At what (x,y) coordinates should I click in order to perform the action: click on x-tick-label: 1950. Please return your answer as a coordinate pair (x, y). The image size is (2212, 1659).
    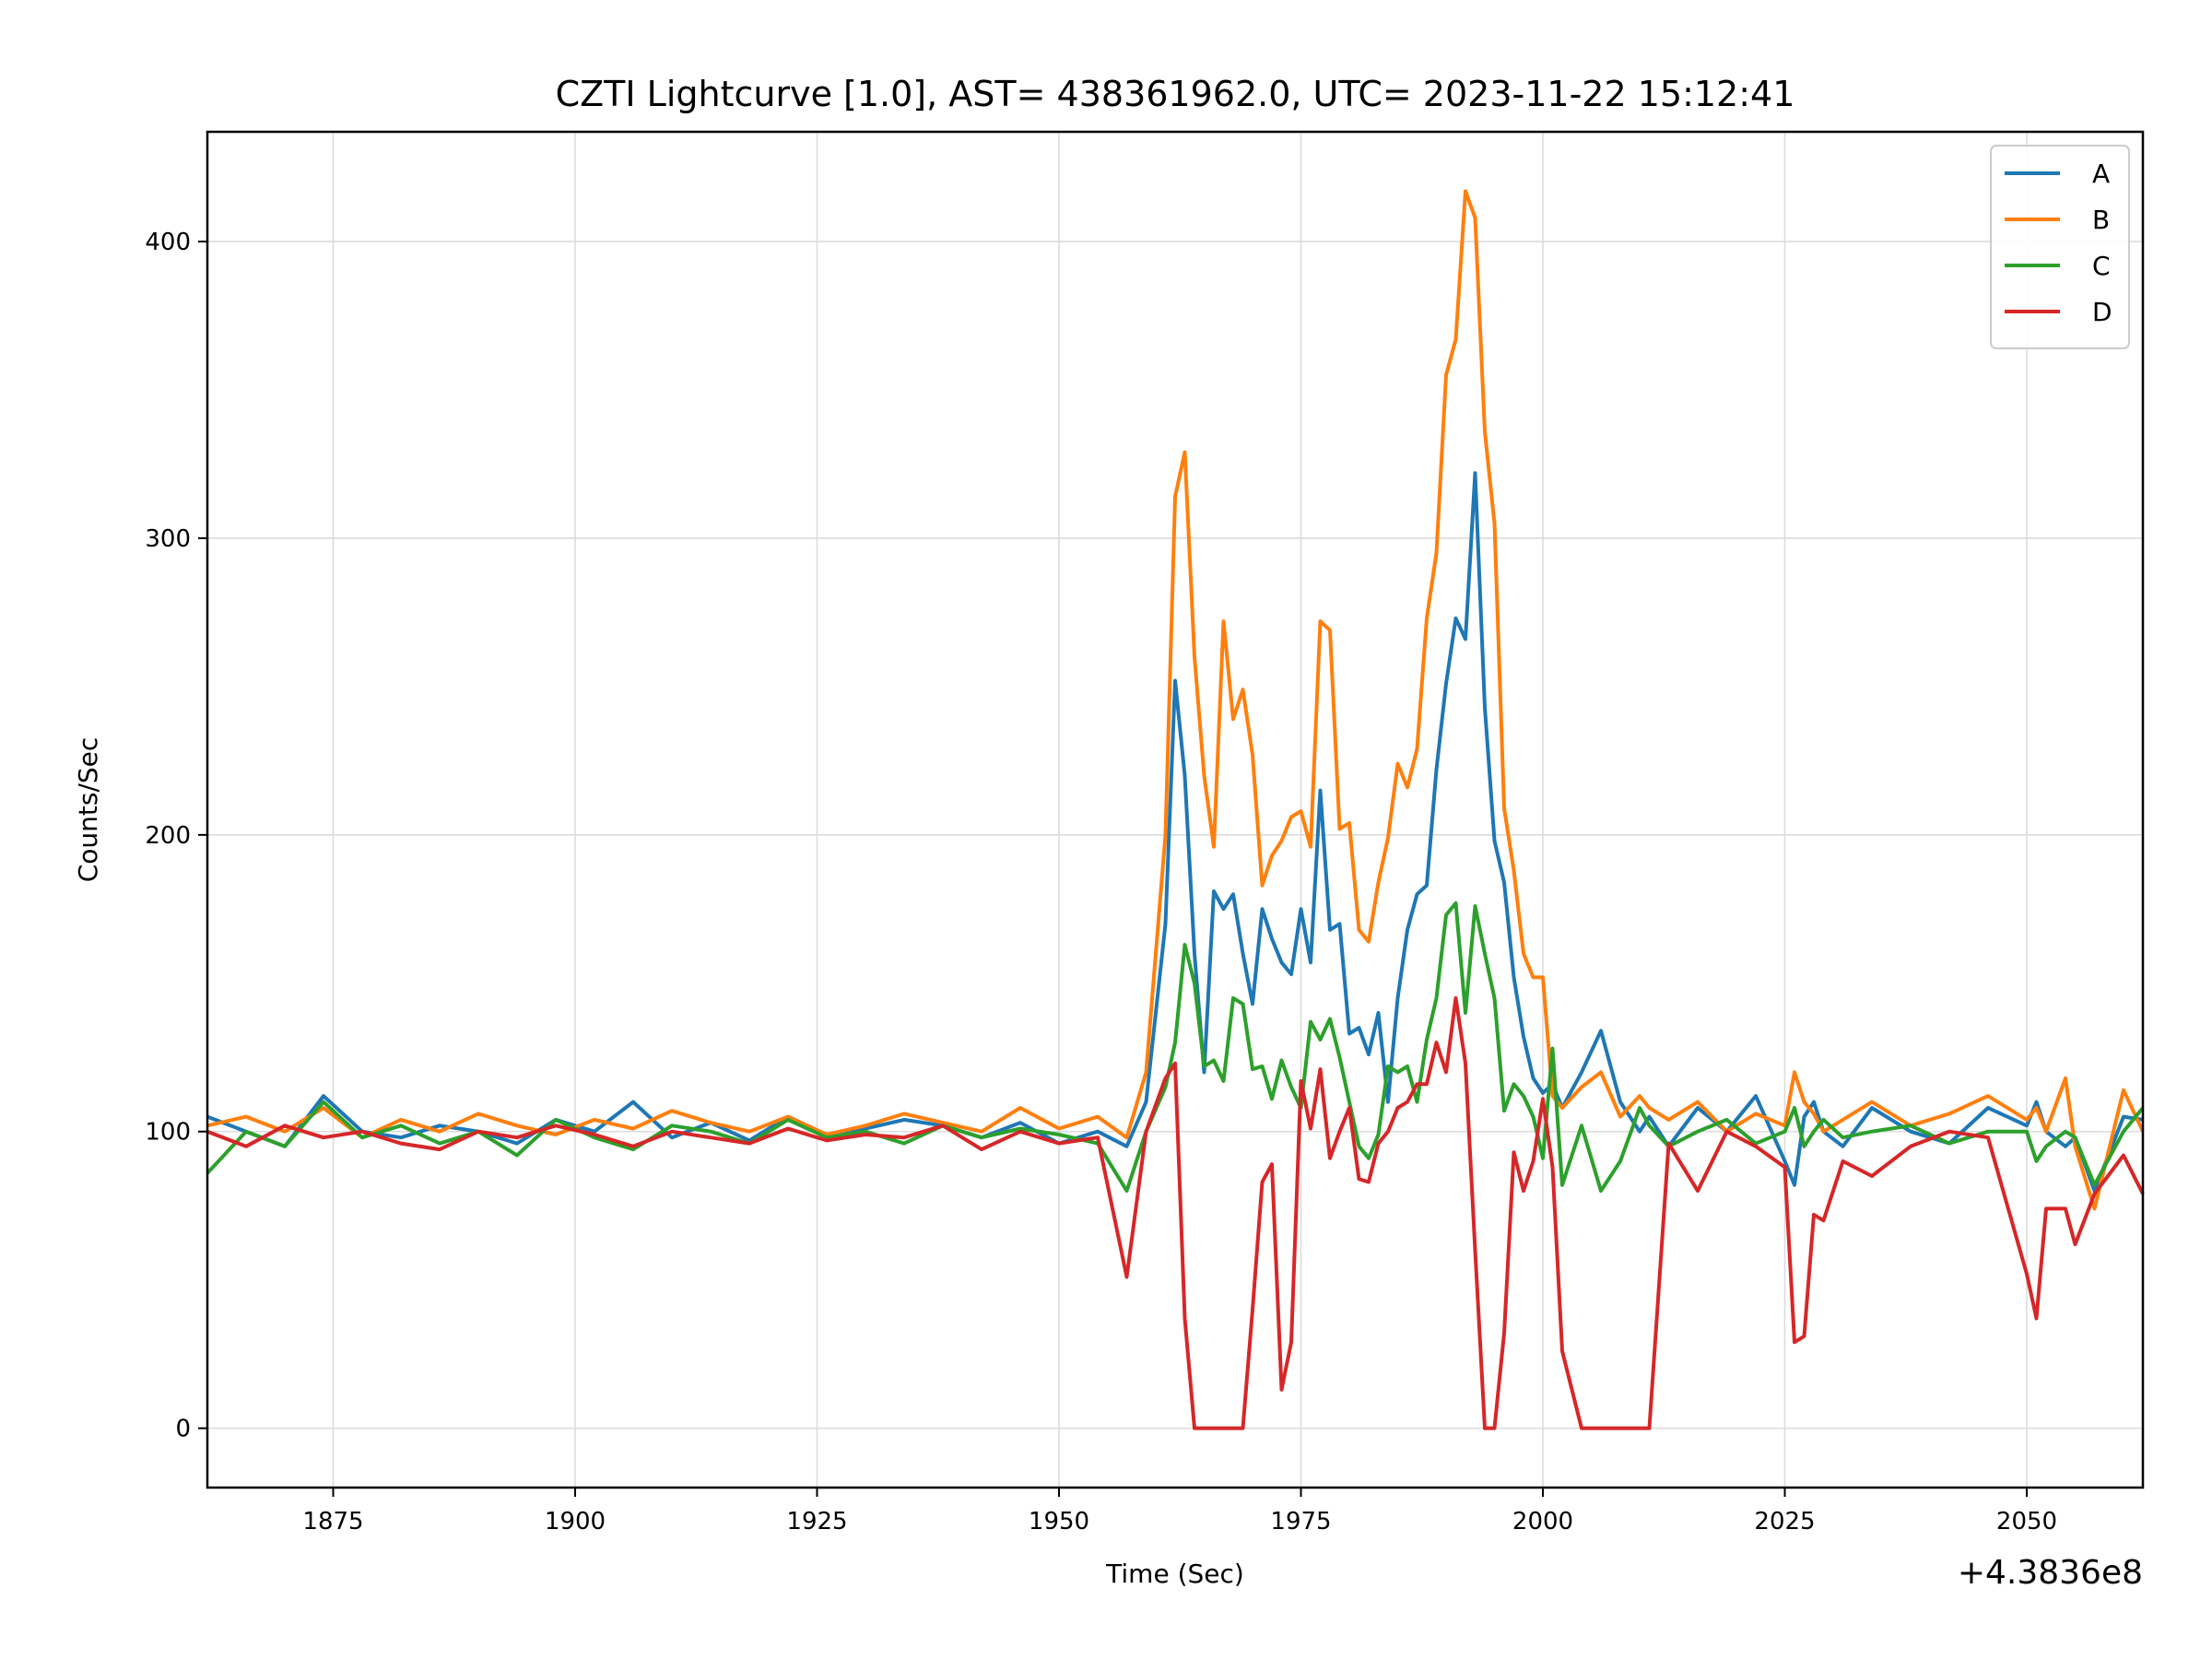
    Looking at the image, I should click on (1059, 1521).